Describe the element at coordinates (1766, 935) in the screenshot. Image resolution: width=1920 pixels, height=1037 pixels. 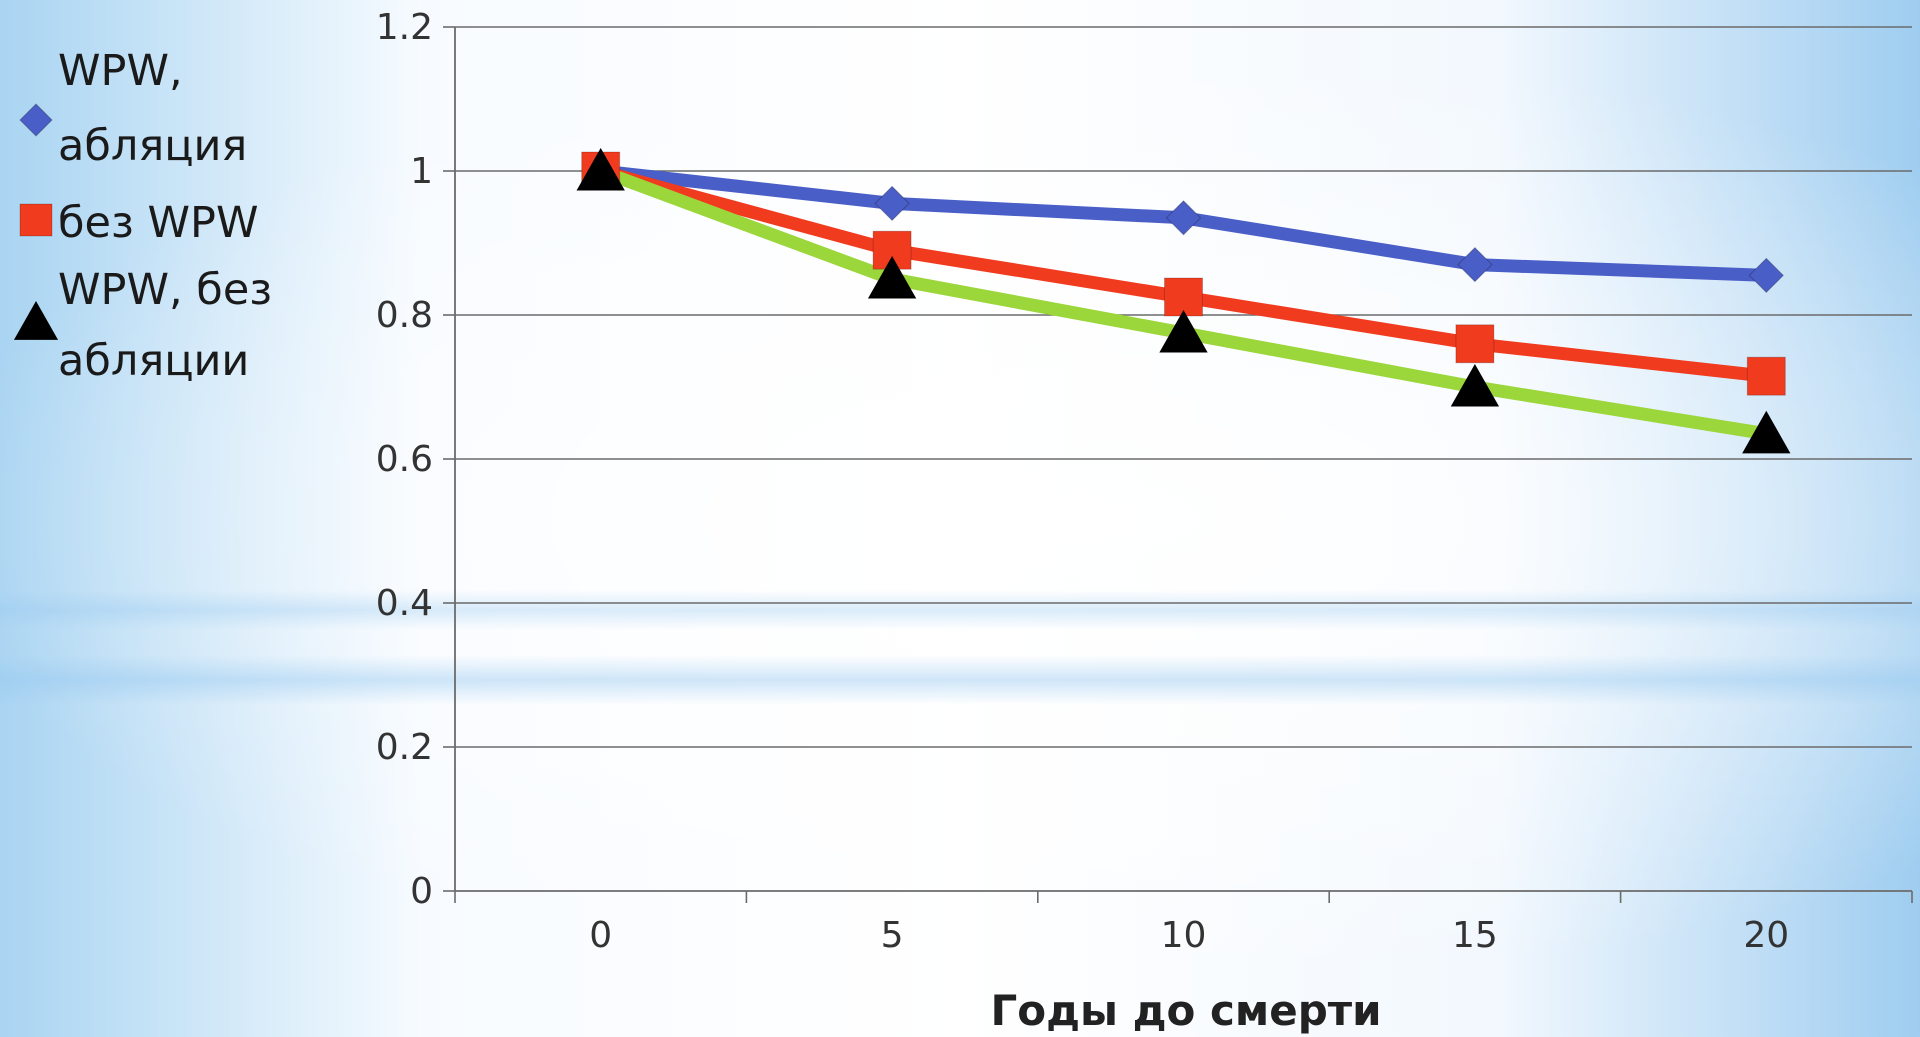
I see `x-tick-label-4: 20` at that location.